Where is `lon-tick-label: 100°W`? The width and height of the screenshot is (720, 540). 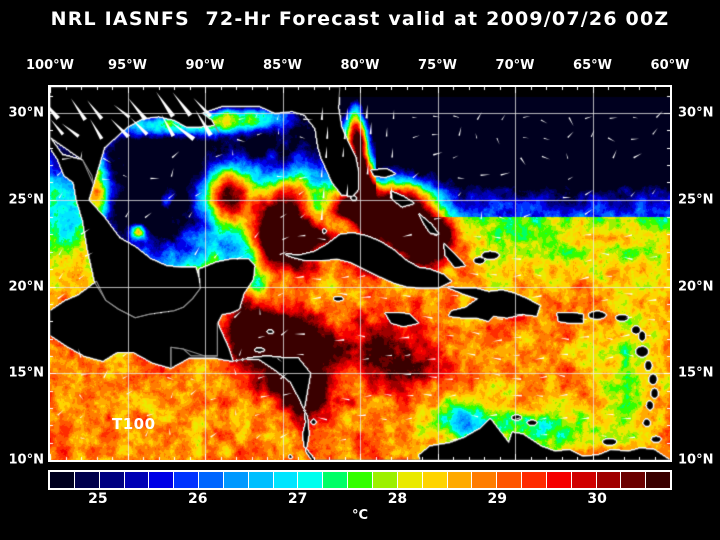 lon-tick-label: 100°W is located at coordinates (50, 65).